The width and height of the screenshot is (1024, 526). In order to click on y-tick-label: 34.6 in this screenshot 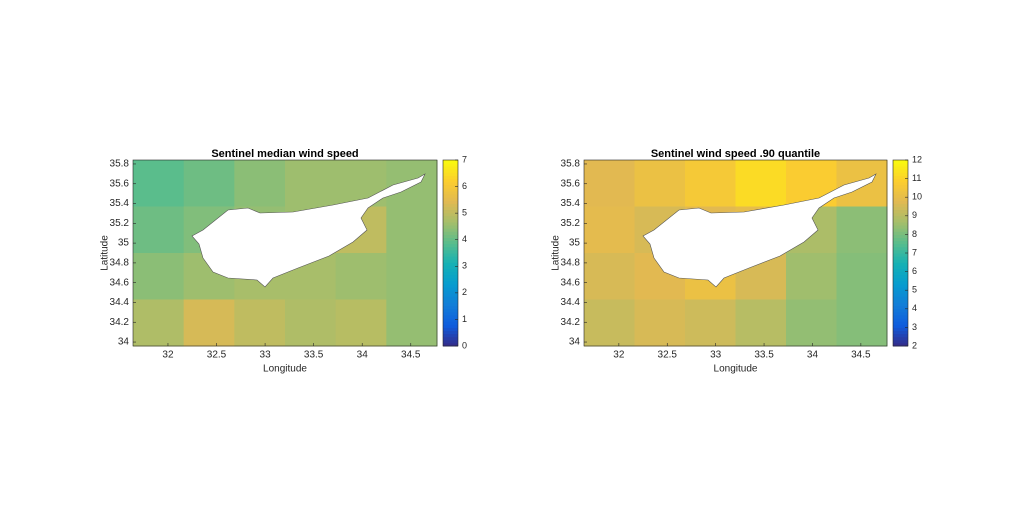, I will do `click(120, 282)`.